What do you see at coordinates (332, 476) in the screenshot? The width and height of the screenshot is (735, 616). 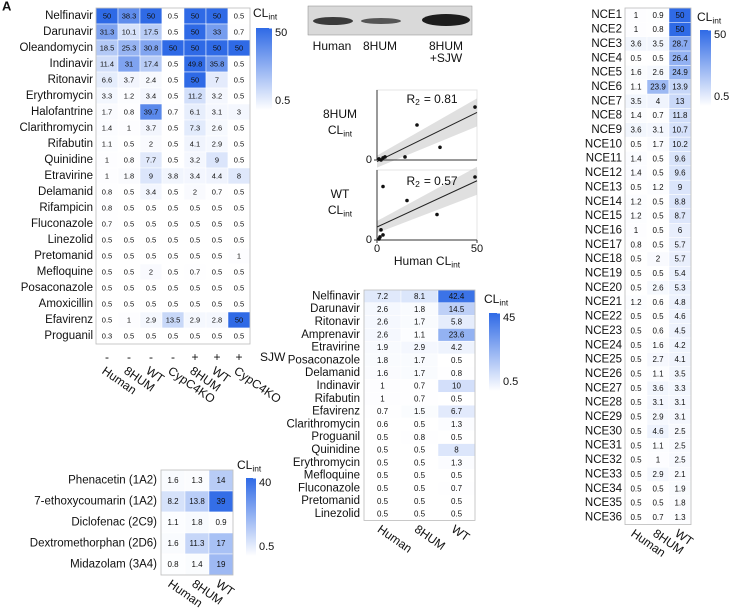 I see `row-label: Mefloquine` at bounding box center [332, 476].